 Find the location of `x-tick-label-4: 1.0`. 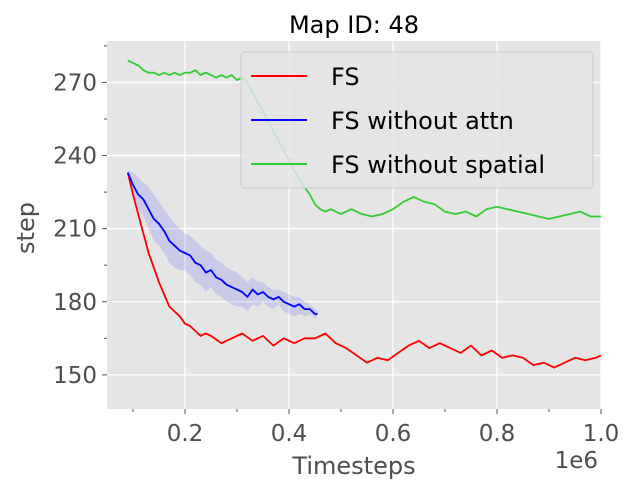

x-tick-label-4: 1.0 is located at coordinates (601, 434).